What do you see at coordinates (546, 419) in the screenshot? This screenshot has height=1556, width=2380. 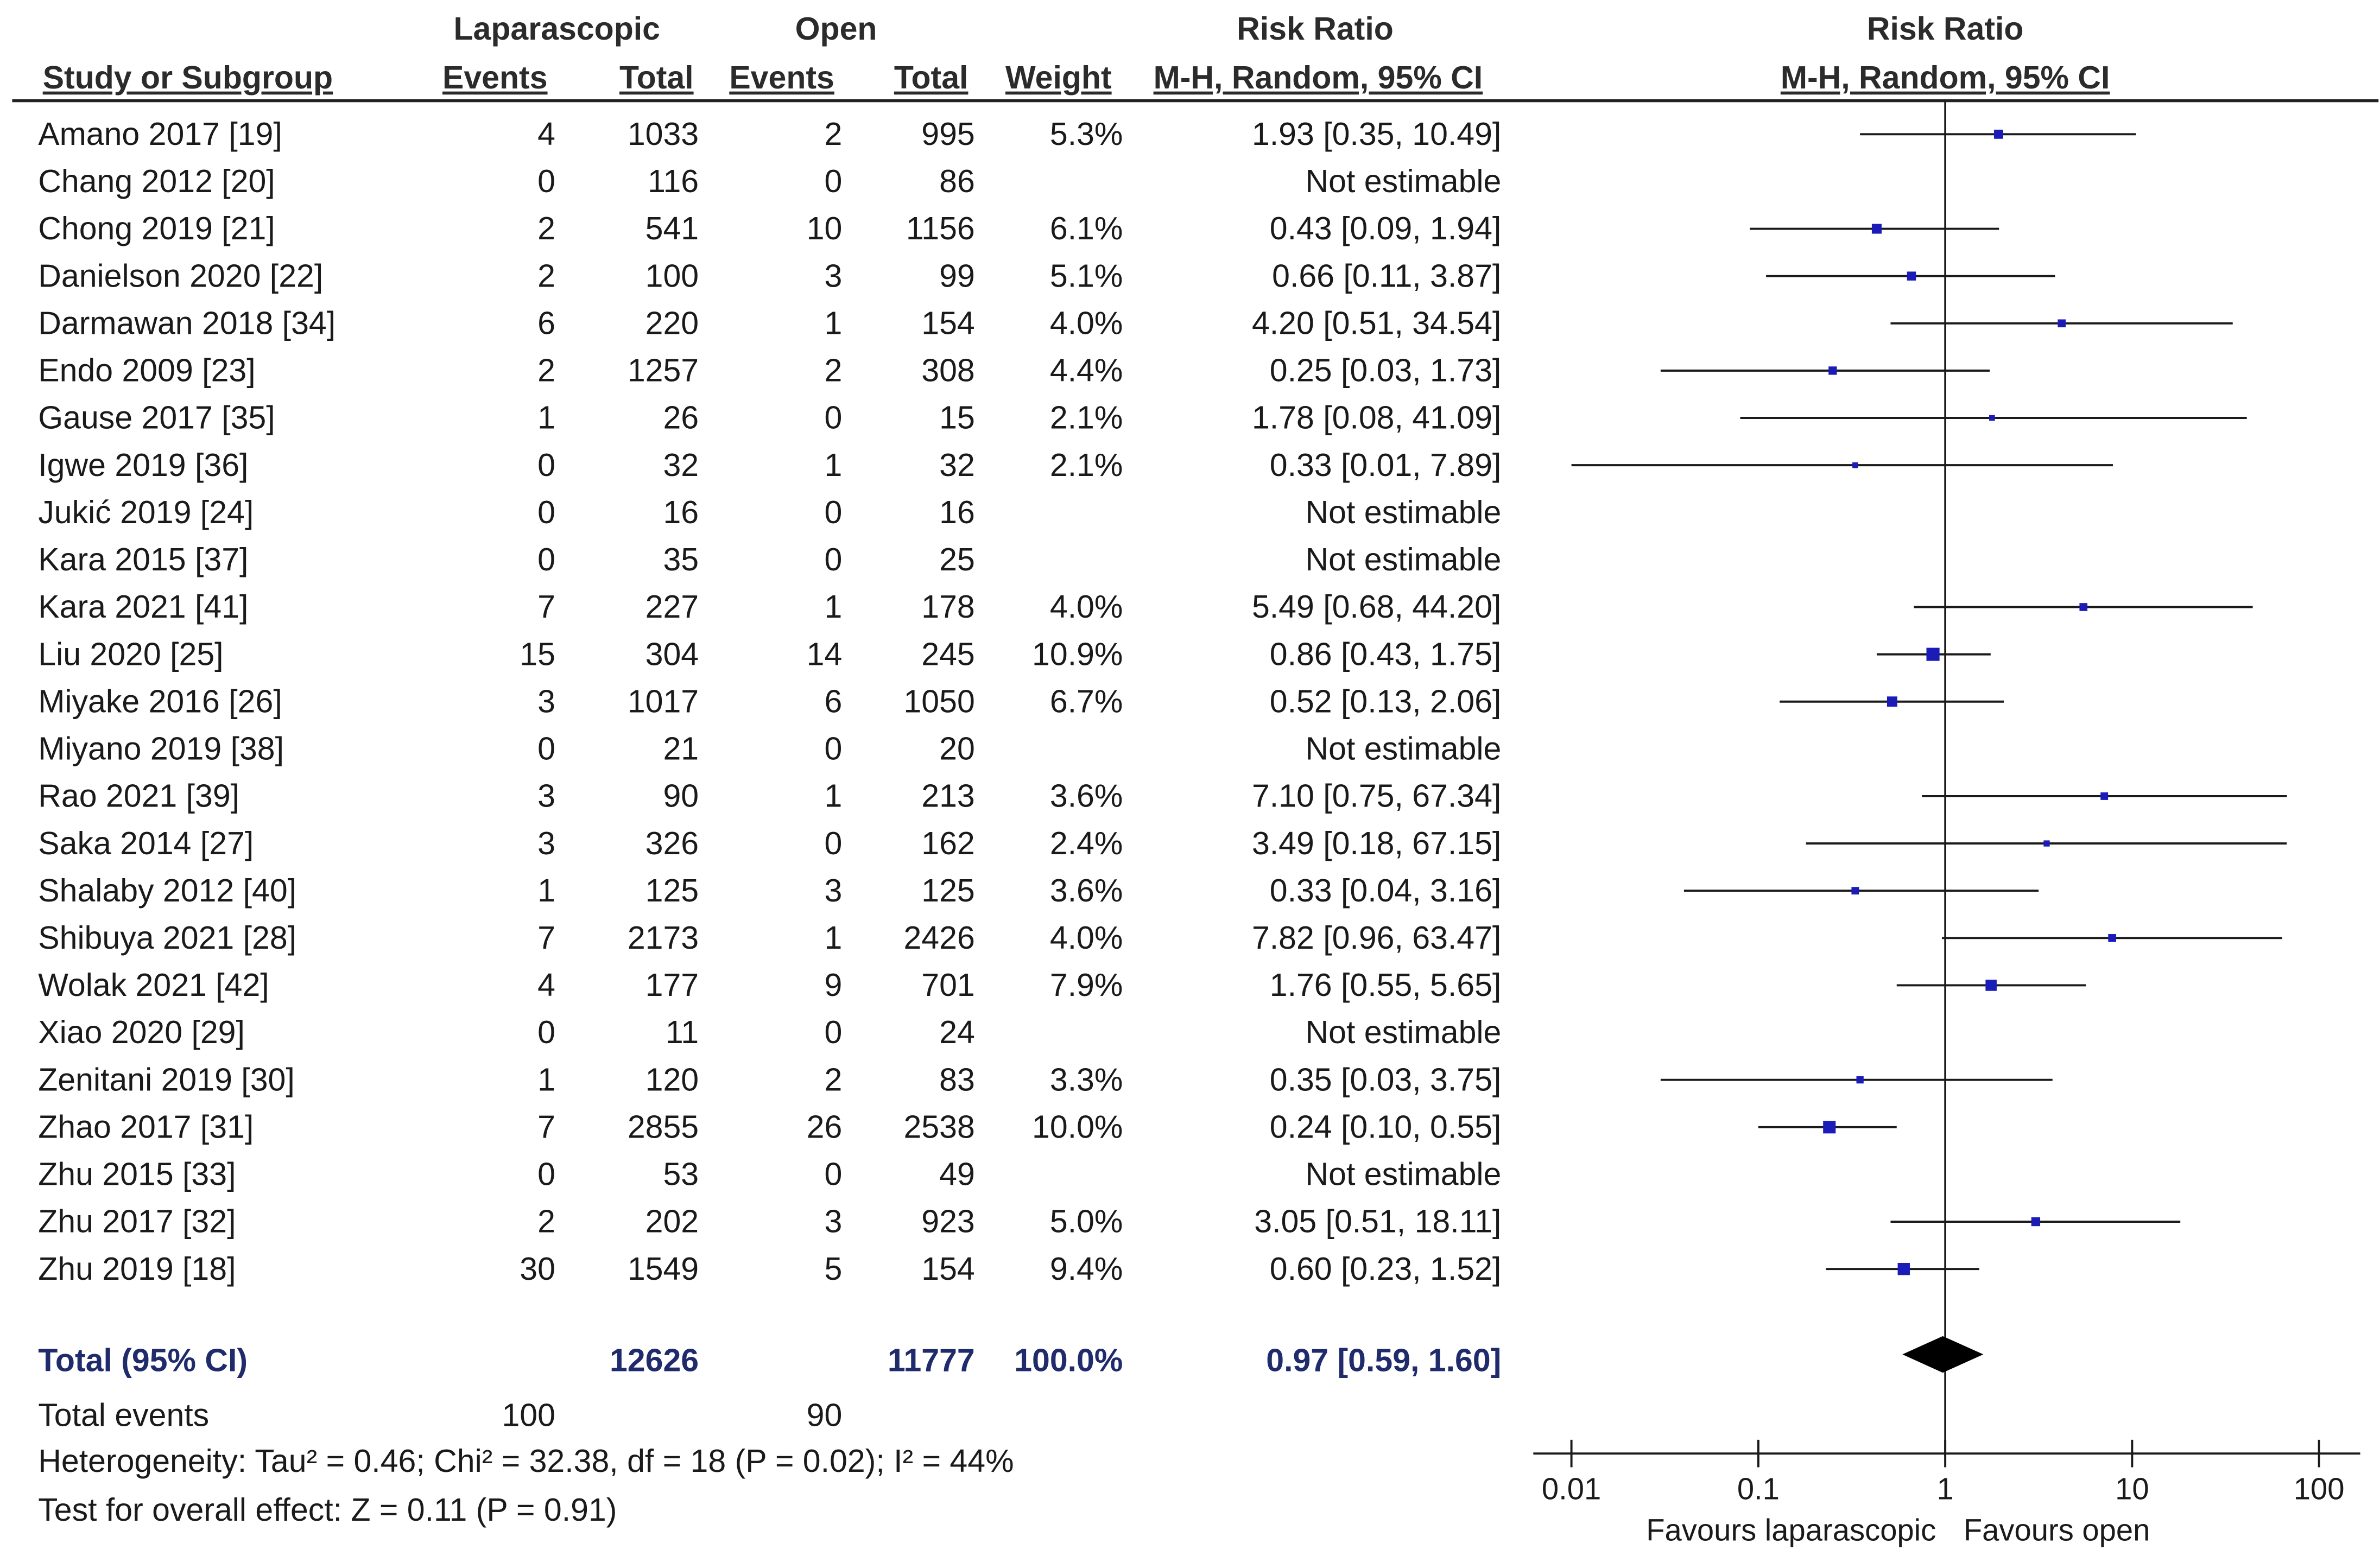 I see `cell-le: 1` at bounding box center [546, 419].